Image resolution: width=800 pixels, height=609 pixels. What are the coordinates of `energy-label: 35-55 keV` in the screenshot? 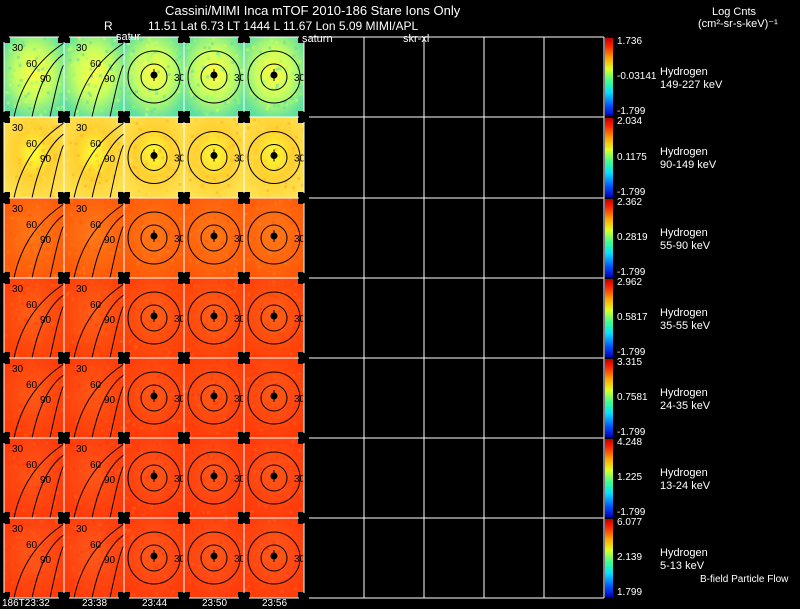 It's located at (685, 326).